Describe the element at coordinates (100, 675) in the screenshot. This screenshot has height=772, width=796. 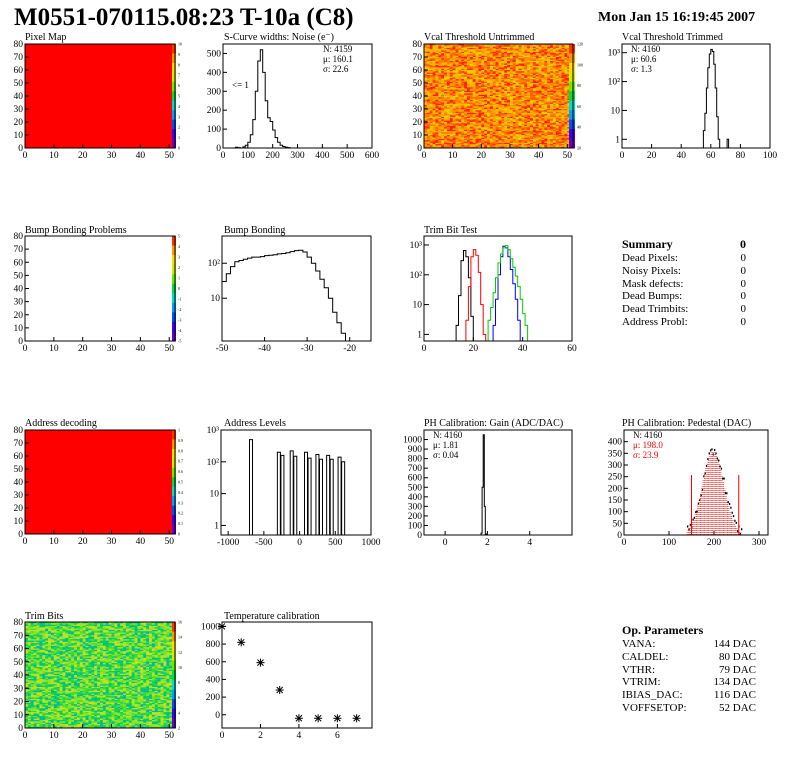
I see `heatmap-cells` at that location.